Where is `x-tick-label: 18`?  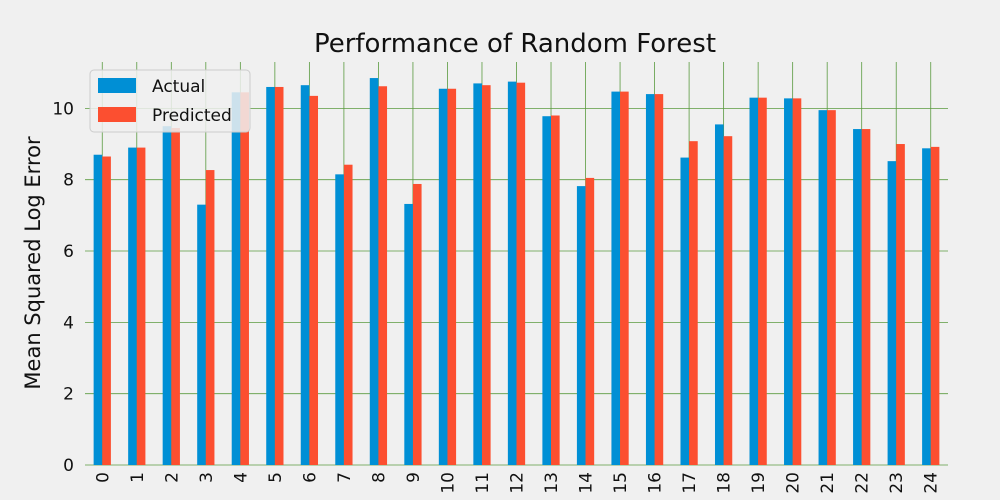
x-tick-label: 18 is located at coordinates (725, 483).